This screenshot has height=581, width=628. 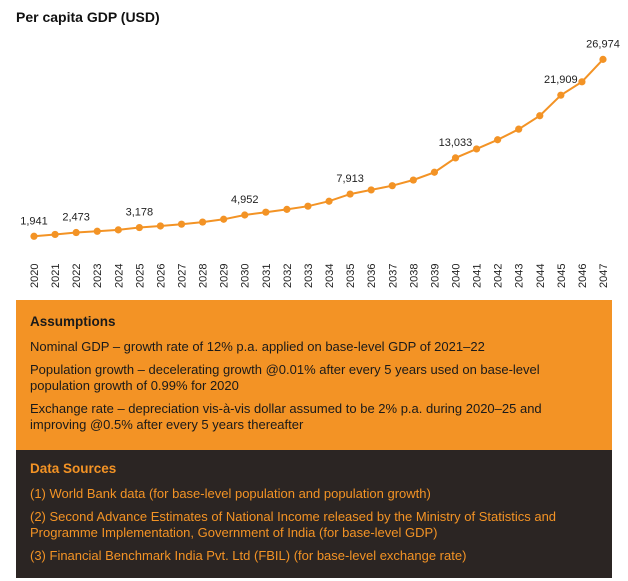 What do you see at coordinates (140, 213) in the screenshot?
I see `data-label-2025: 3,178` at bounding box center [140, 213].